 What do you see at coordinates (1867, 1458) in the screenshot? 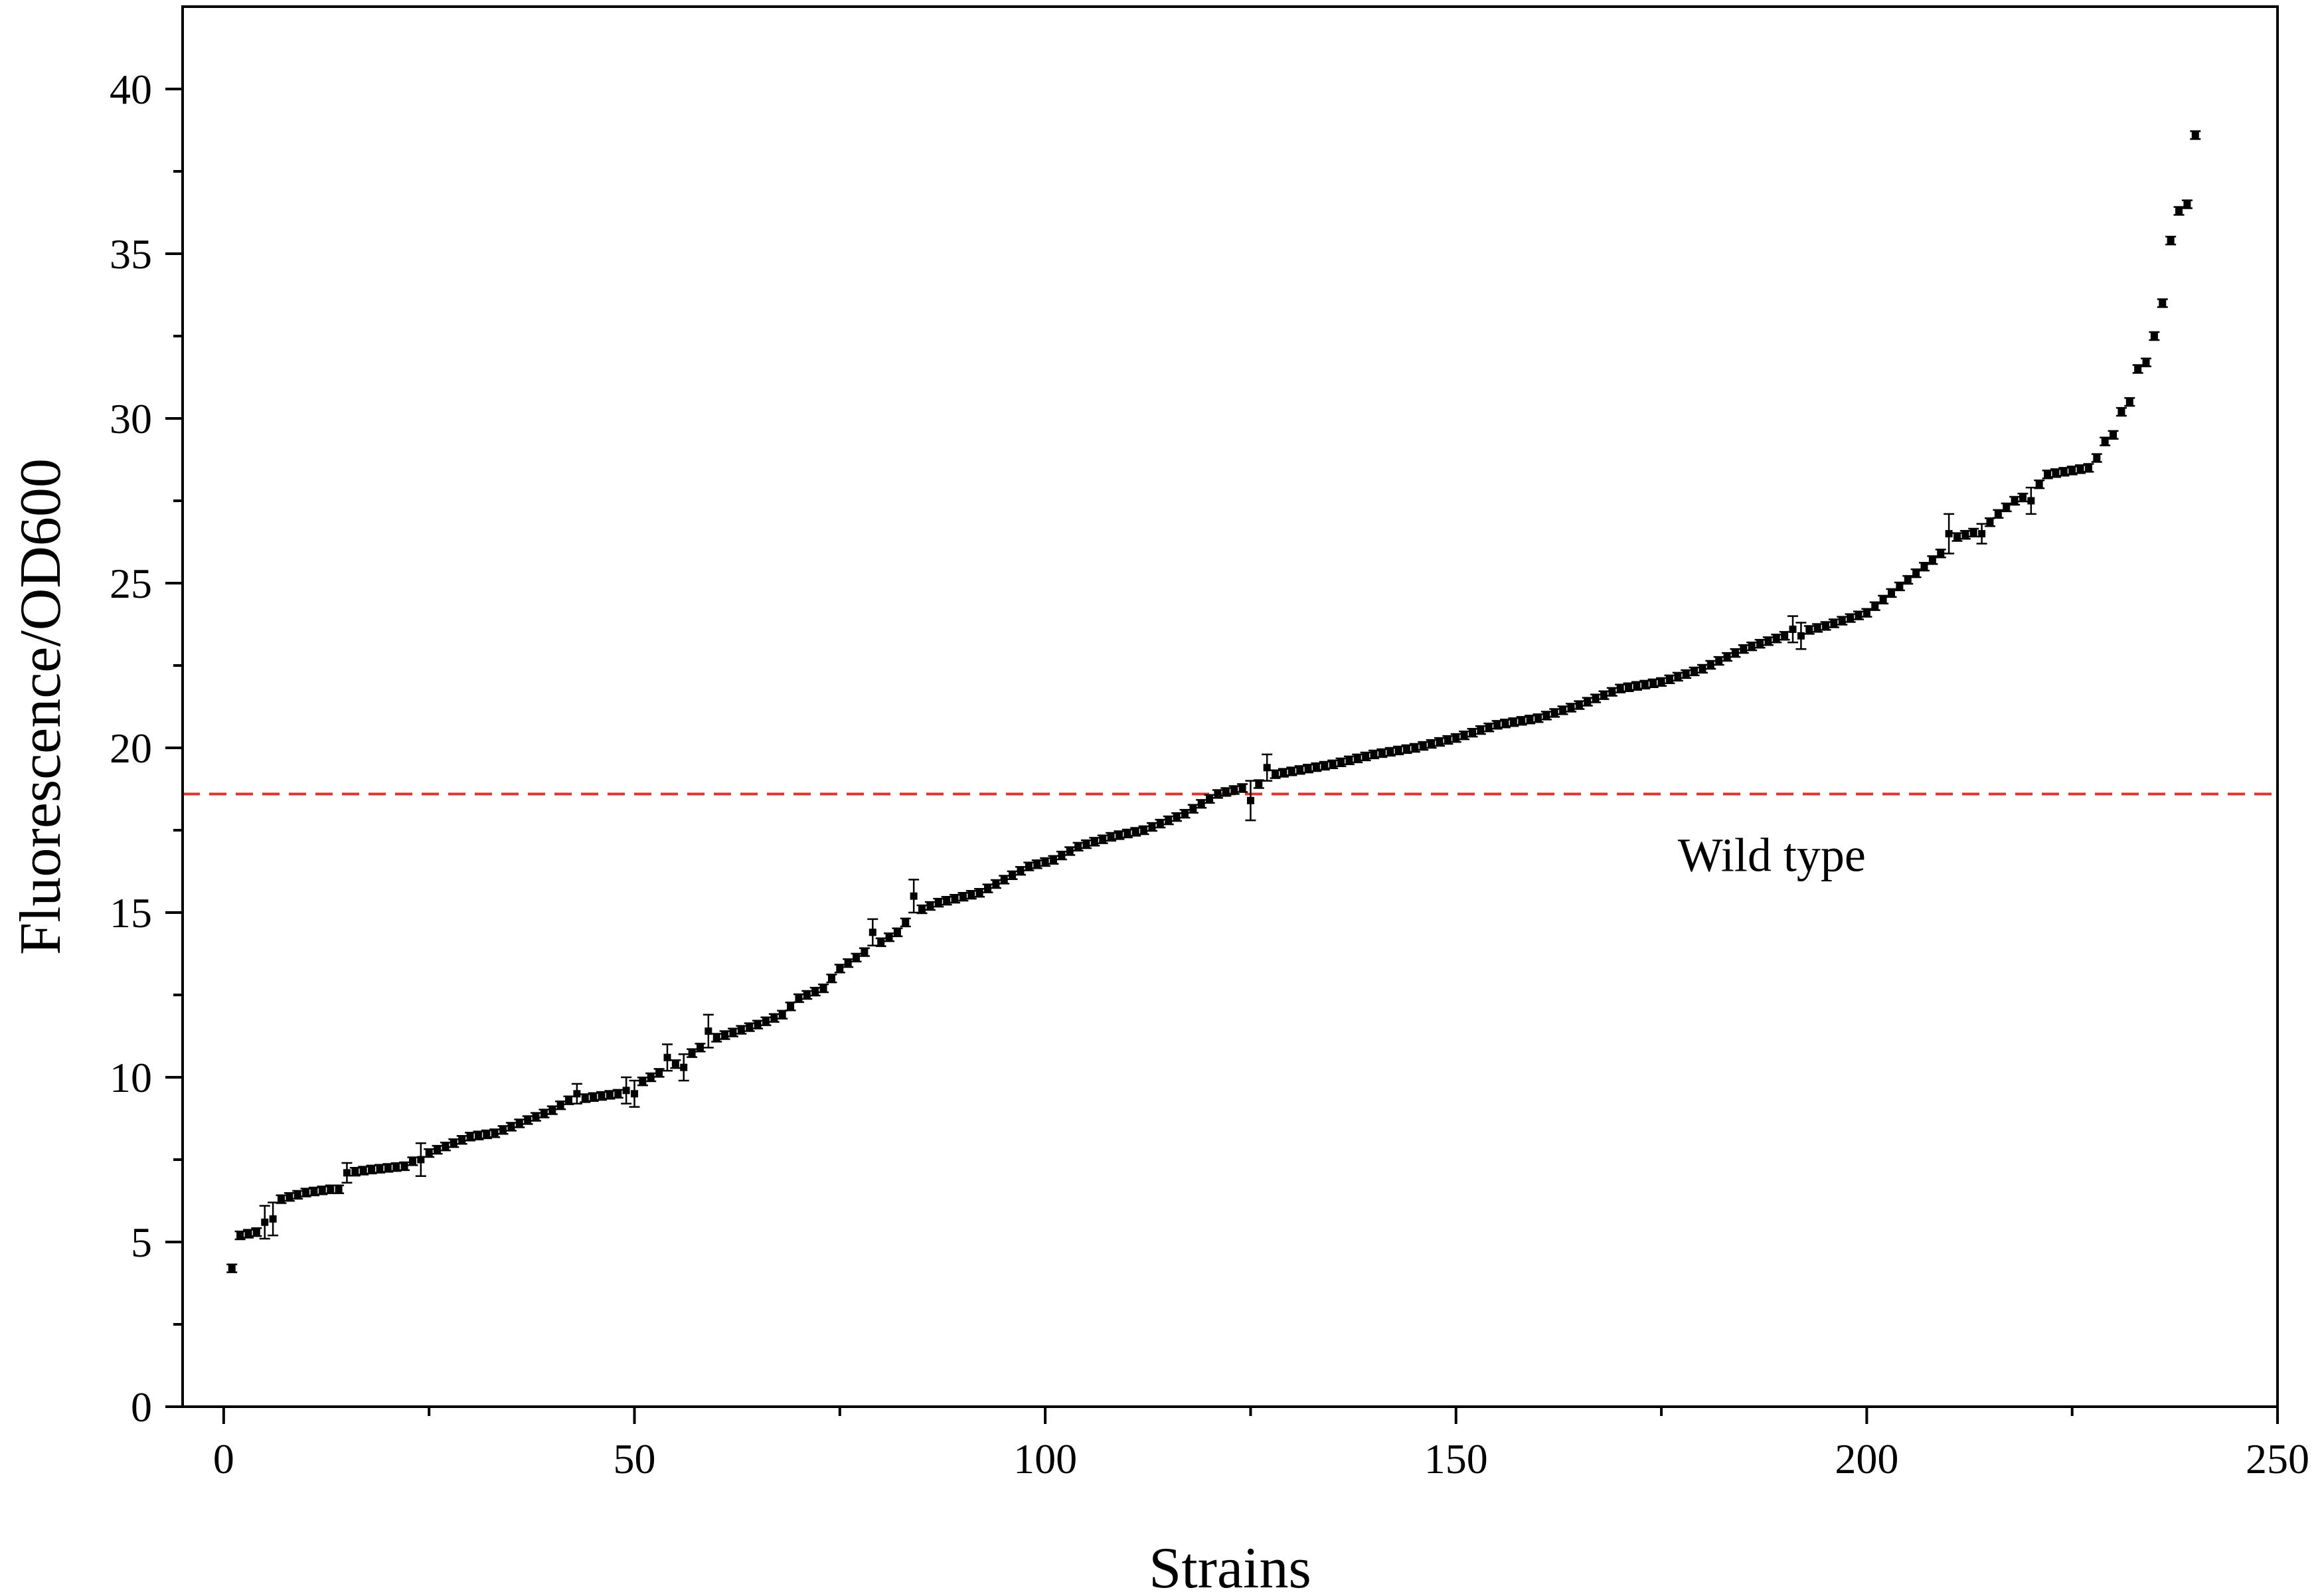
I see `x-tick-label-200: 200` at bounding box center [1867, 1458].